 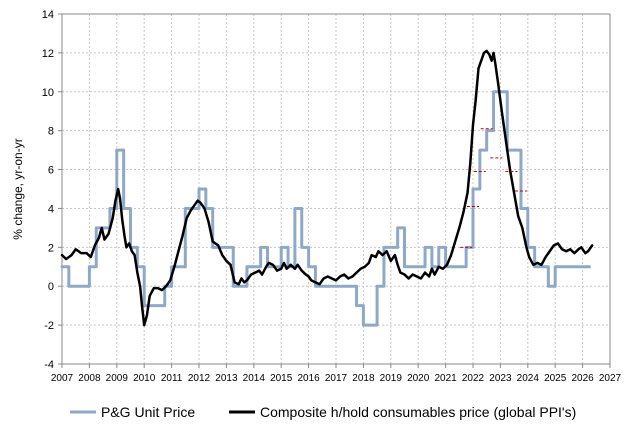 What do you see at coordinates (172, 378) in the screenshot?
I see `x-tick-label: 2011` at bounding box center [172, 378].